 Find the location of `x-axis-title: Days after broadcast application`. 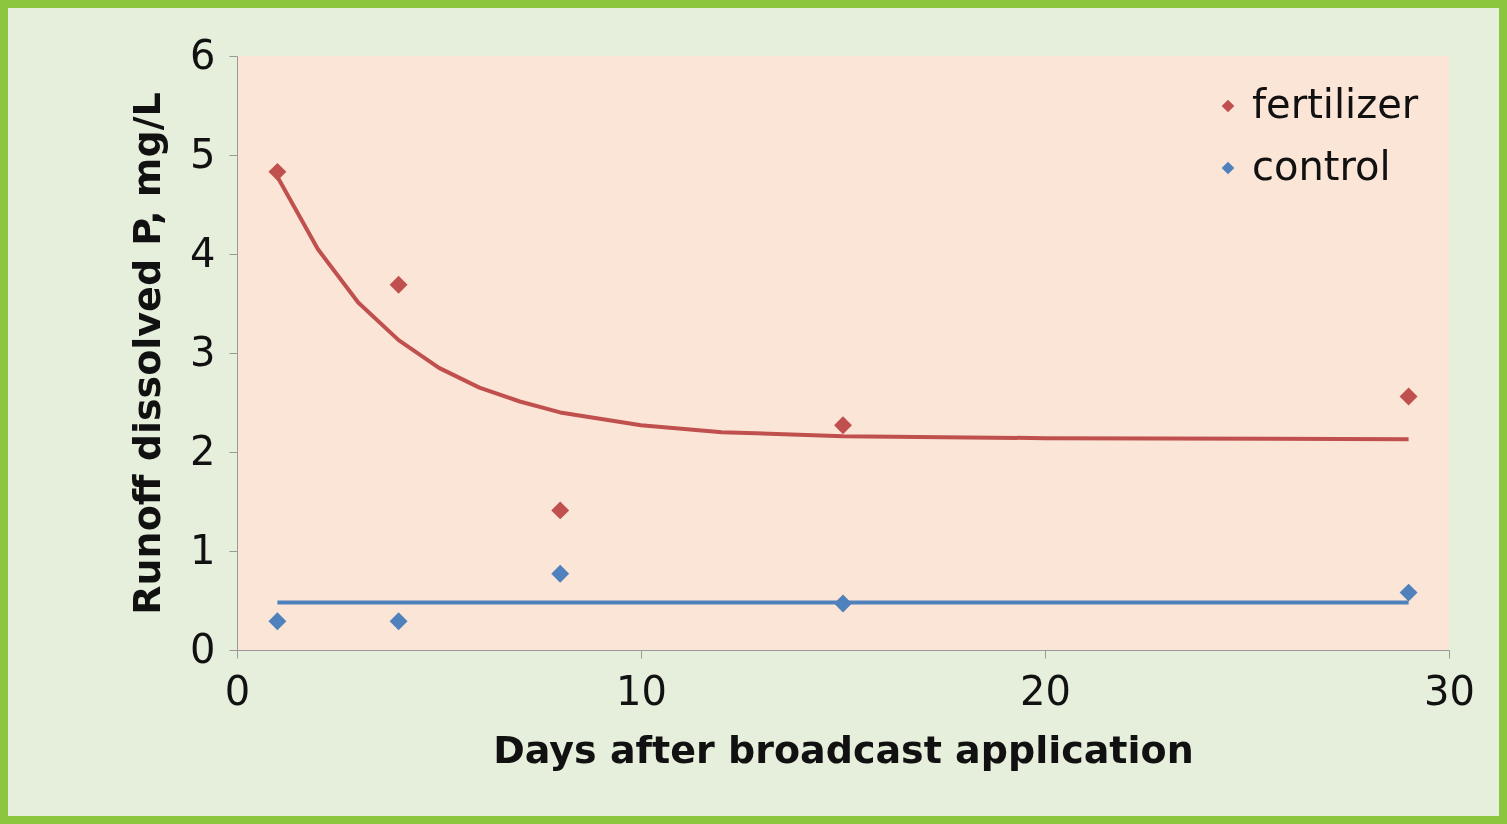

x-axis-title: Days after broadcast application is located at coordinates (843, 749).